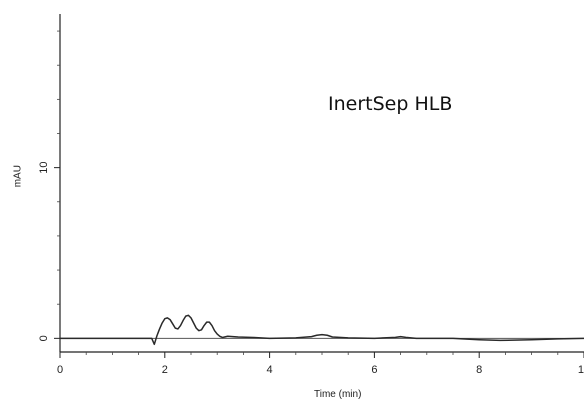 The height and width of the screenshot is (402, 584). I want to click on x-tick-label: 2, so click(165, 370).